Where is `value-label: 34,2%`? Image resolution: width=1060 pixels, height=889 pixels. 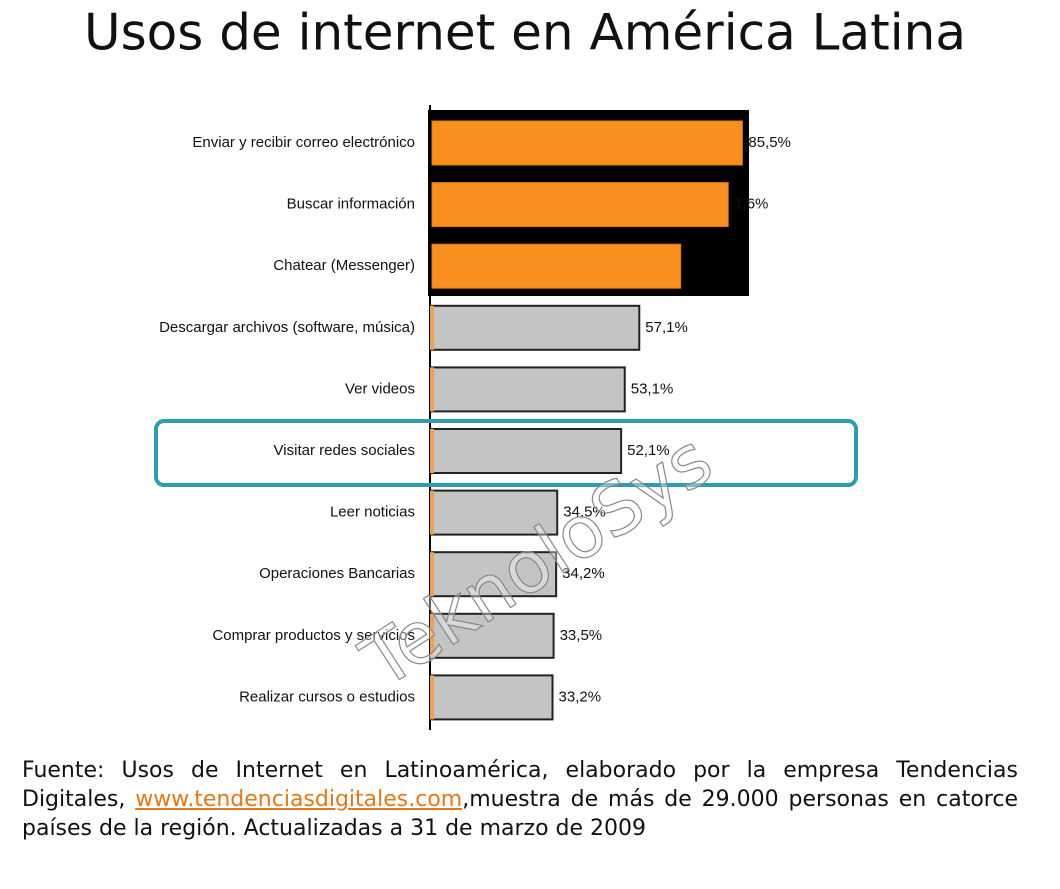
value-label: 34,2% is located at coordinates (583, 573).